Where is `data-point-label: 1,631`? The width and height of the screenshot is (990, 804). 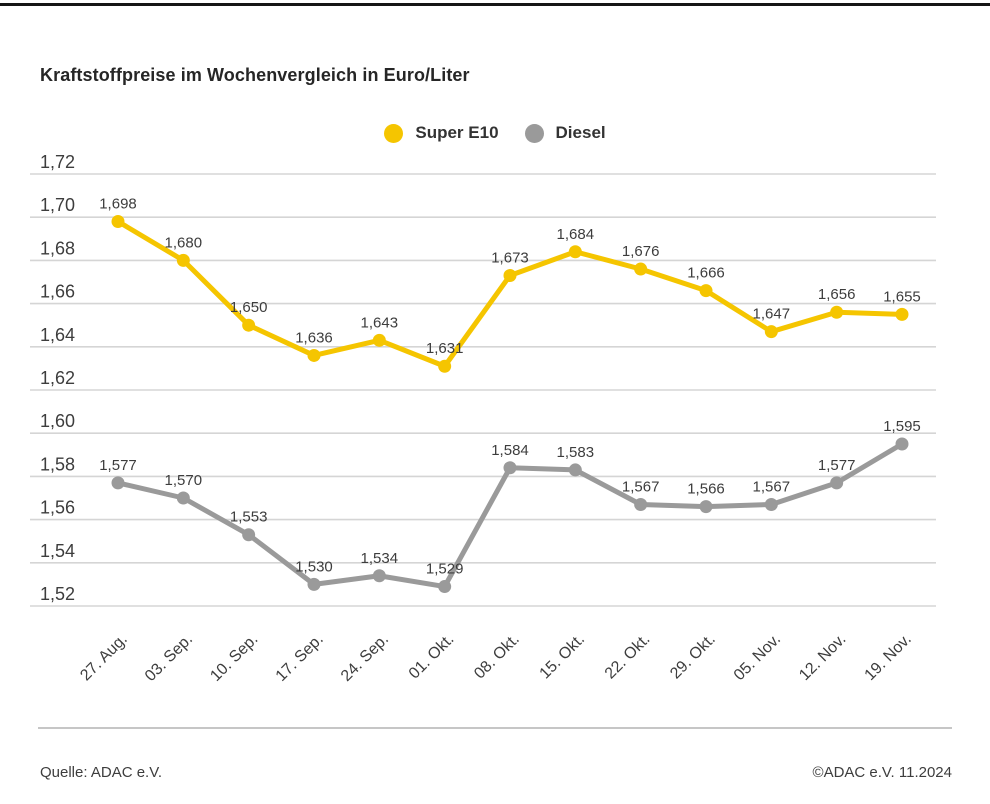
data-point-label: 1,631 is located at coordinates (445, 348).